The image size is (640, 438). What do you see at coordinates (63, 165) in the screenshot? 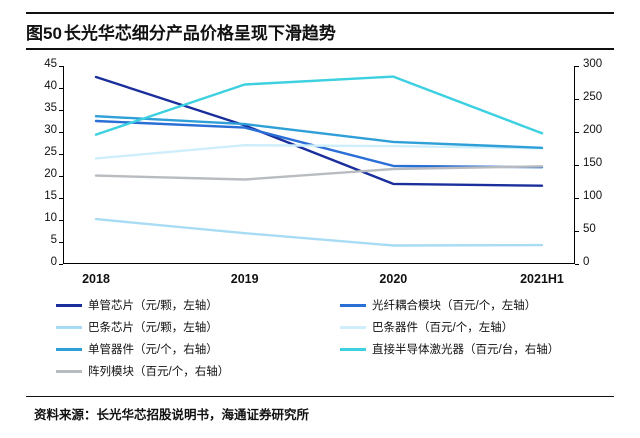
I see `y-axis-left` at bounding box center [63, 165].